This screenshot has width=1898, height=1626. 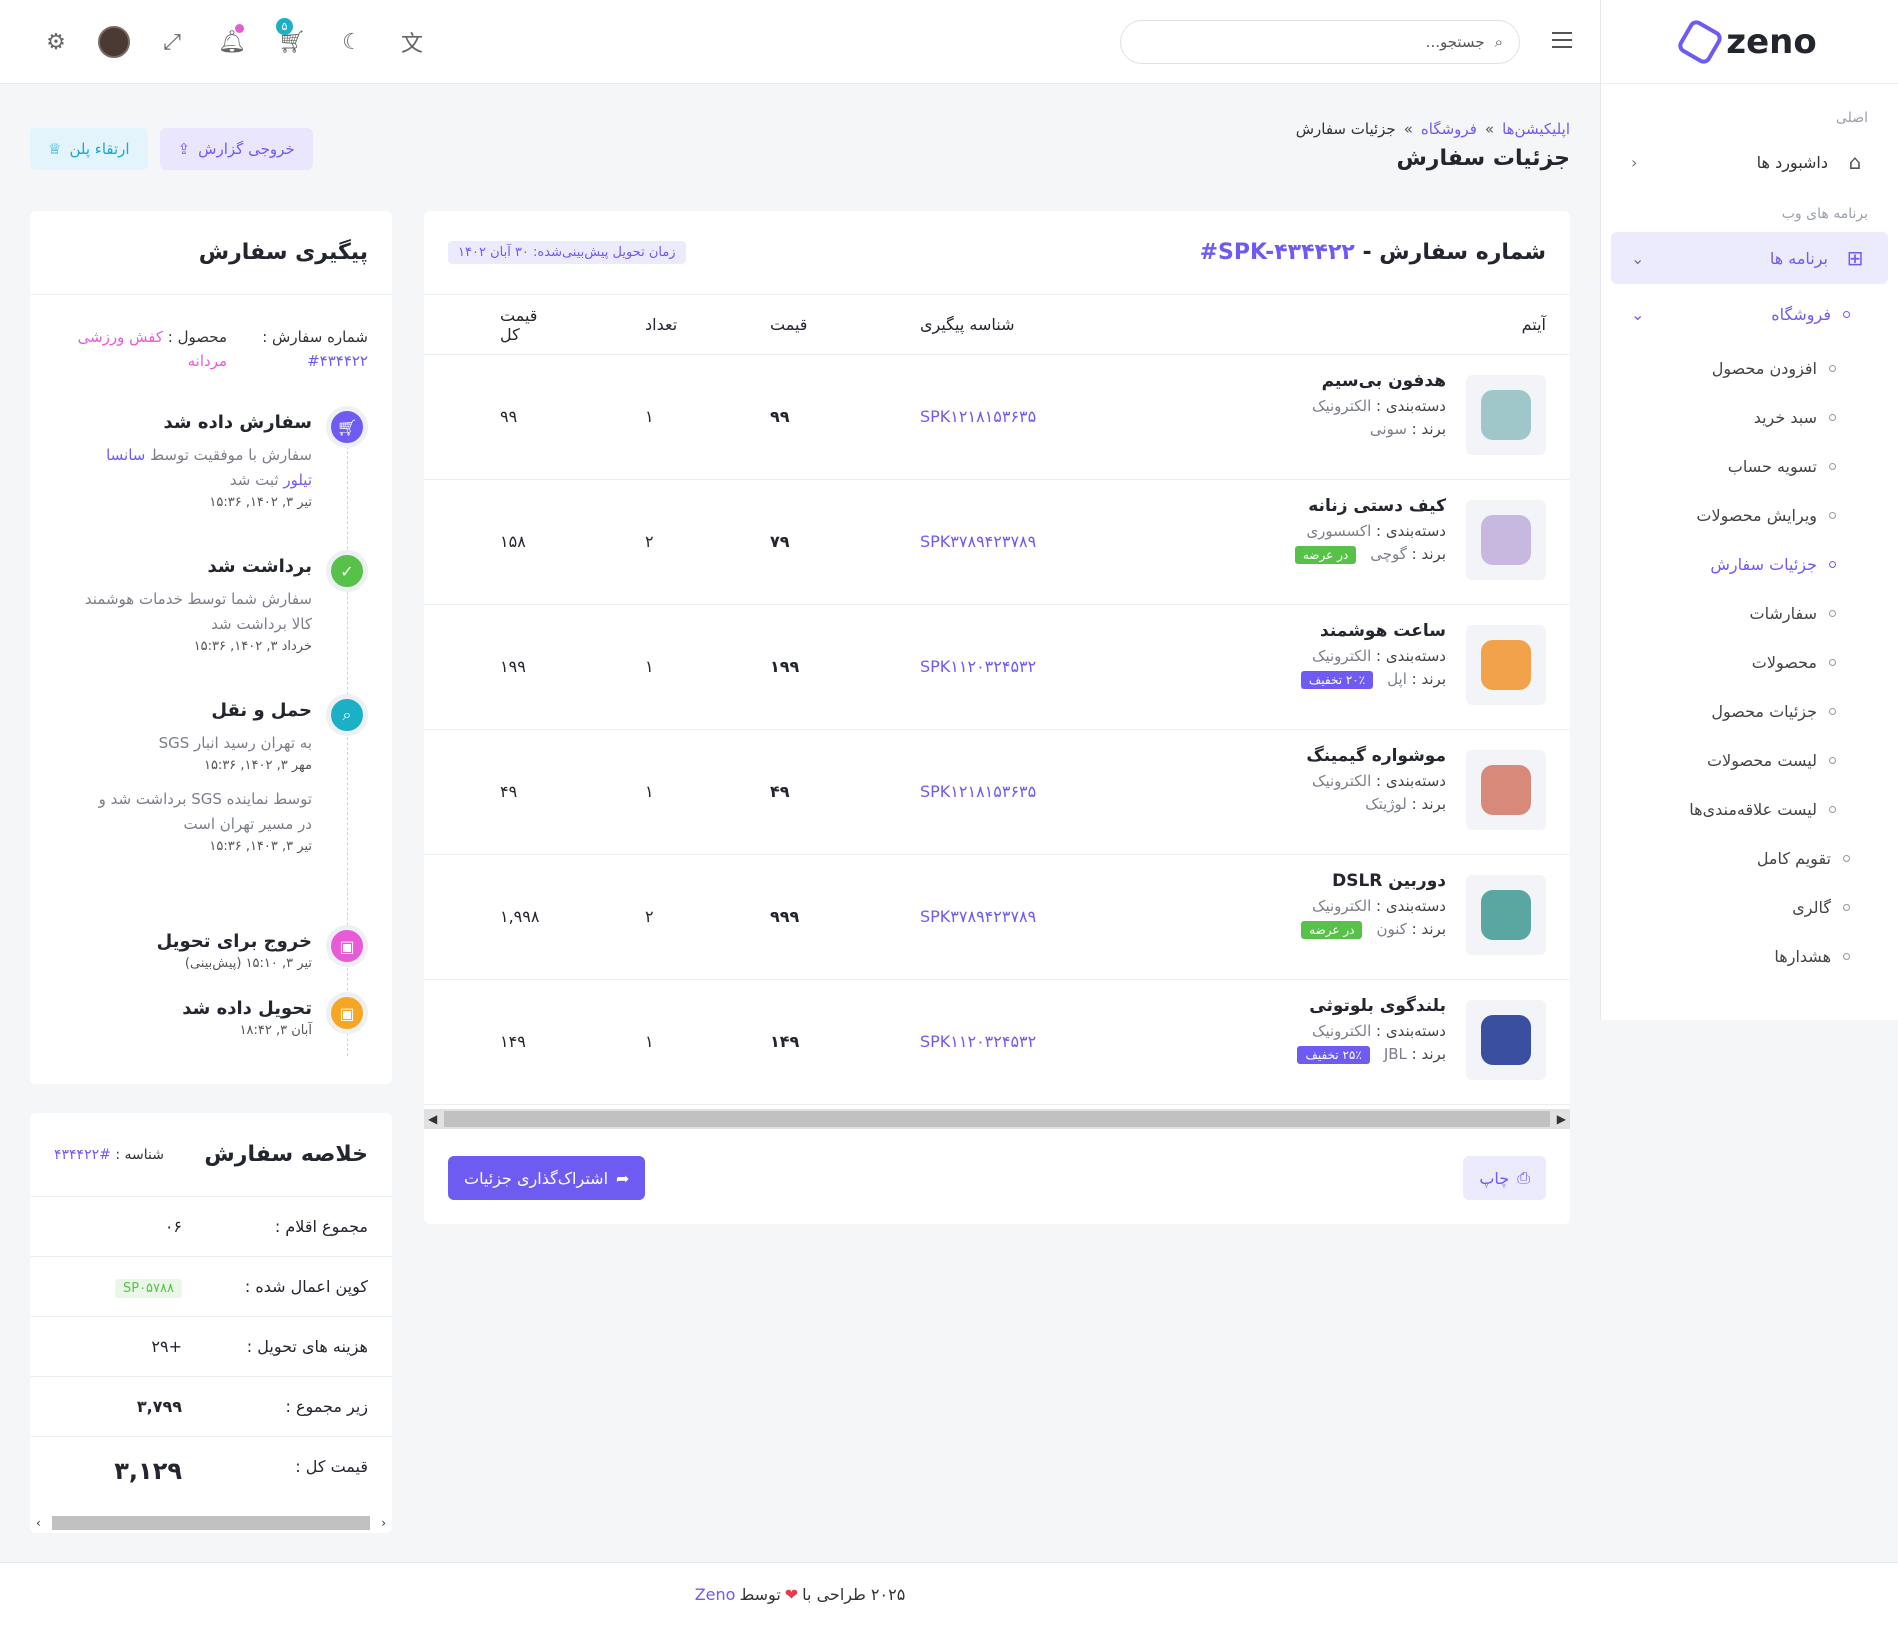 I want to click on breadcrumb-store: فروشگاه, so click(x=1448, y=129).